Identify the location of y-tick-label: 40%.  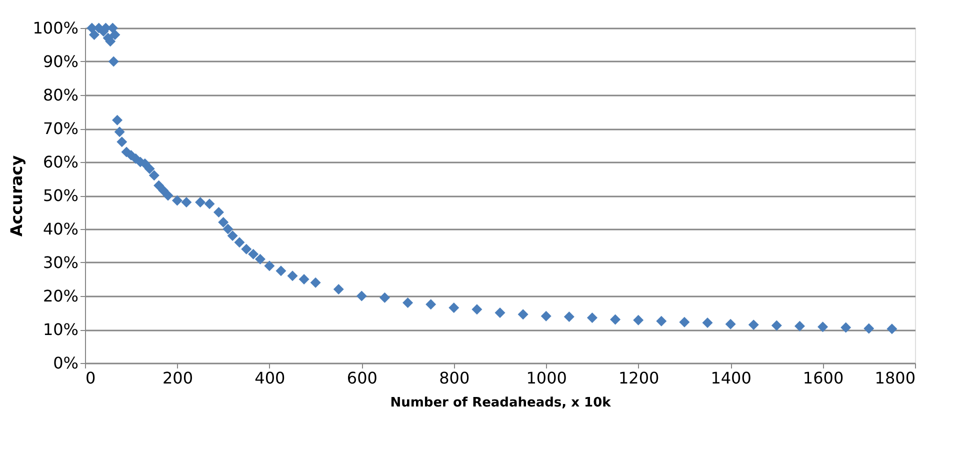
(60, 229).